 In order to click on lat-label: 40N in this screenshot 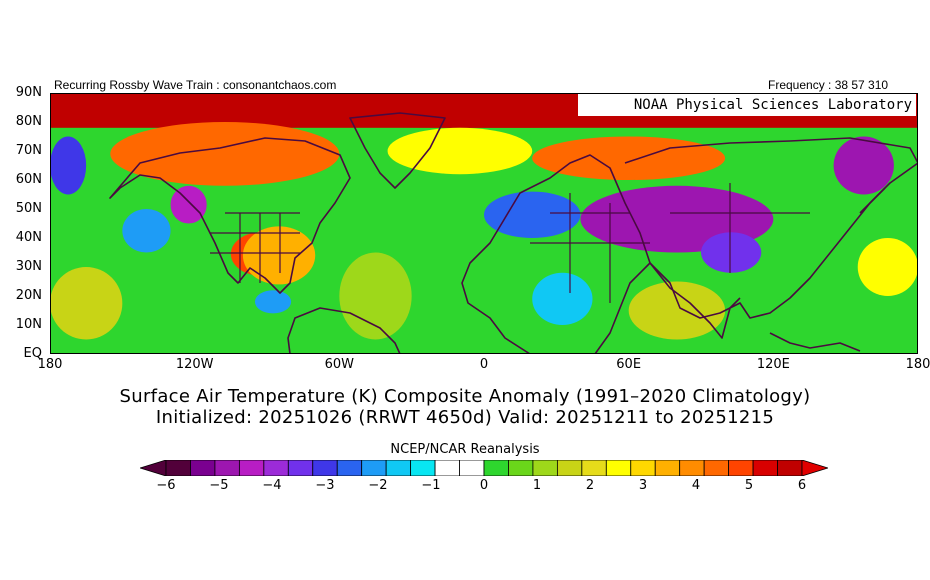, I will do `click(28, 237)`.